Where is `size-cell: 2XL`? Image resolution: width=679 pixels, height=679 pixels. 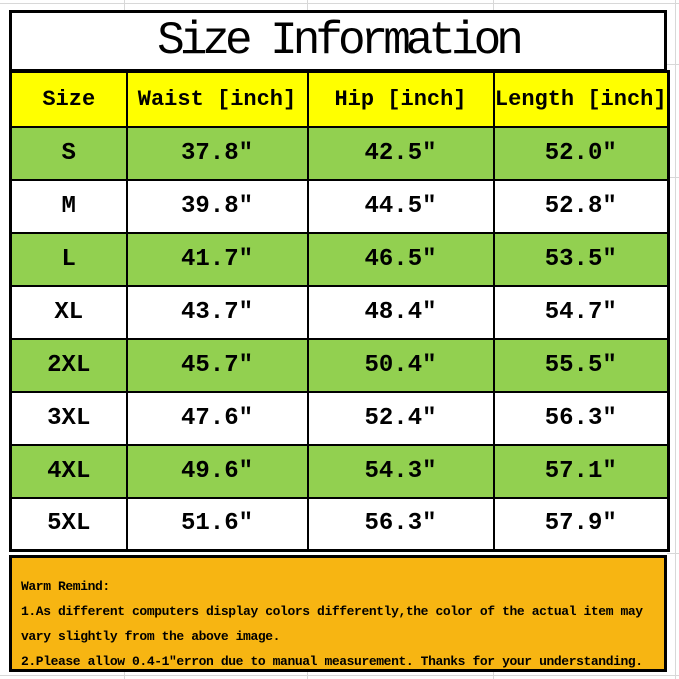 size-cell: 2XL is located at coordinates (68, 365).